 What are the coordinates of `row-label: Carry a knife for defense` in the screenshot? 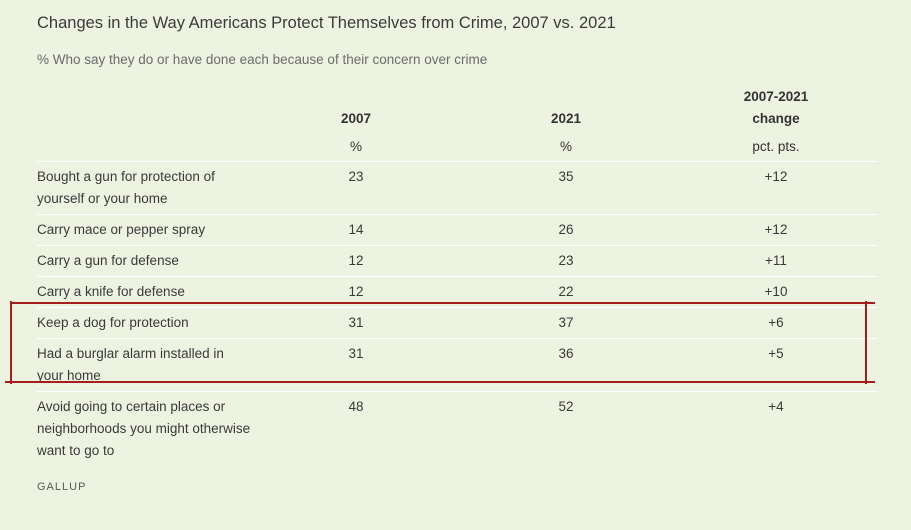 It's located at (111, 291).